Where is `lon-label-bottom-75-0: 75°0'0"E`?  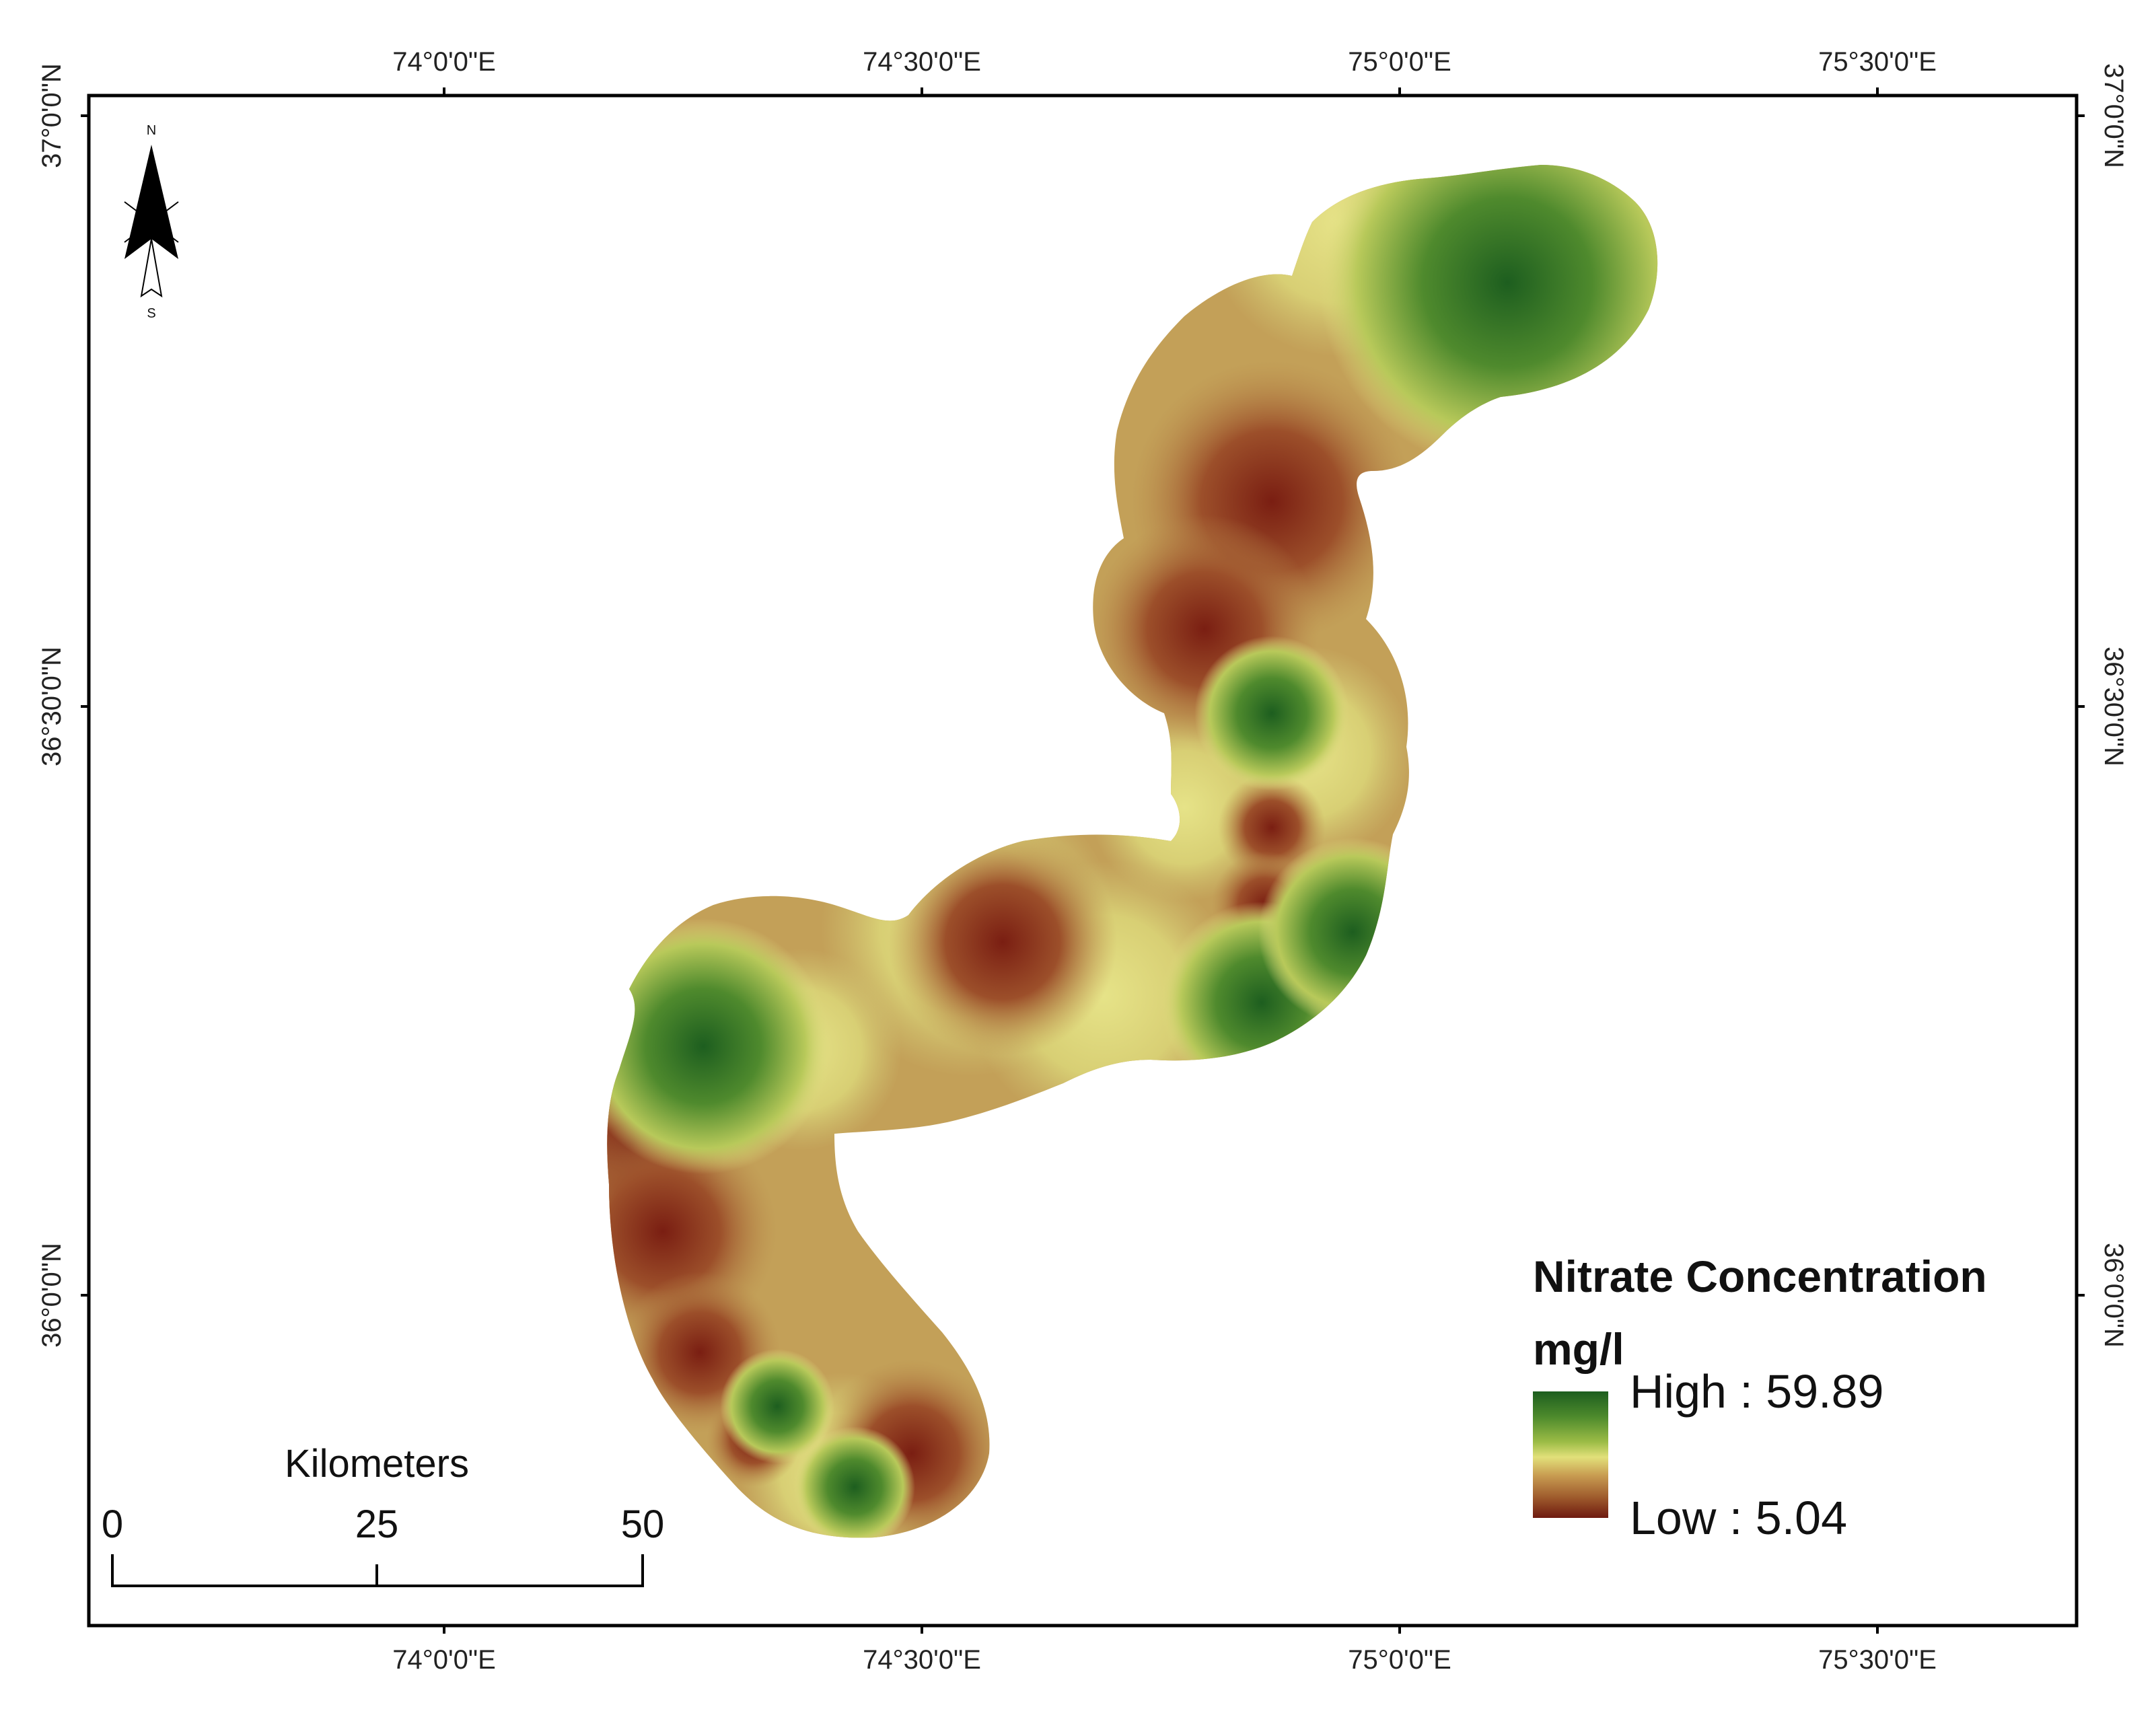
lon-label-bottom-75-0: 75°0'0"E is located at coordinates (1399, 1660).